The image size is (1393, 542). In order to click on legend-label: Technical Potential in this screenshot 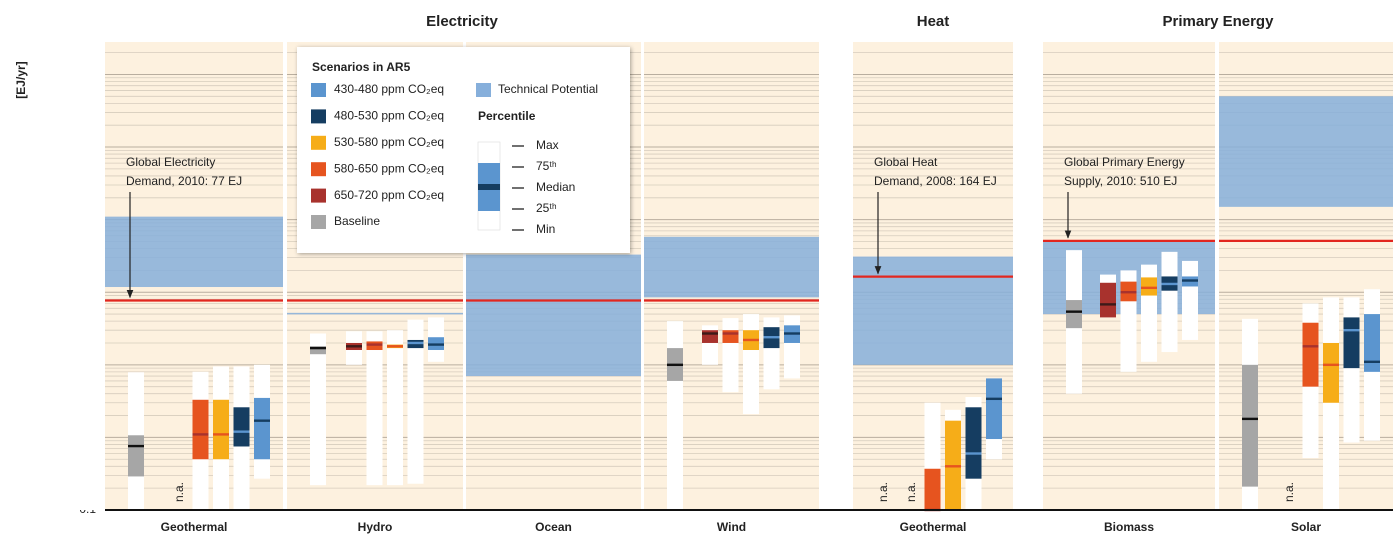, I will do `click(548, 89)`.